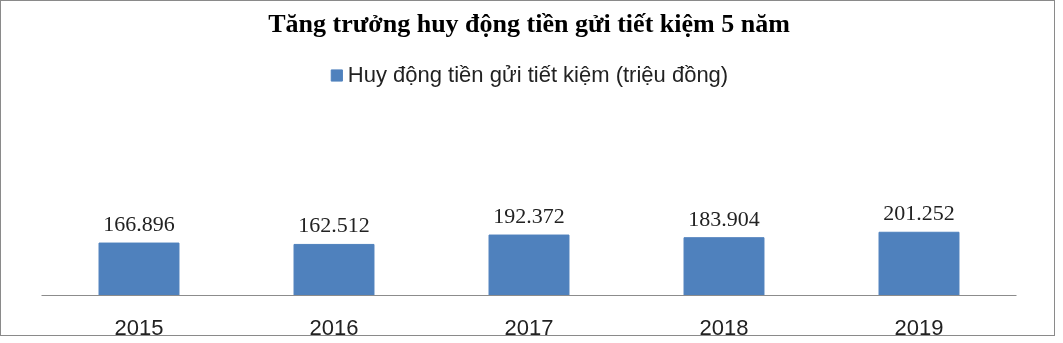 The image size is (1063, 343). I want to click on legend-label: Huy động tiền gửi tiết kiệm (triệu đồng), so click(538, 75).